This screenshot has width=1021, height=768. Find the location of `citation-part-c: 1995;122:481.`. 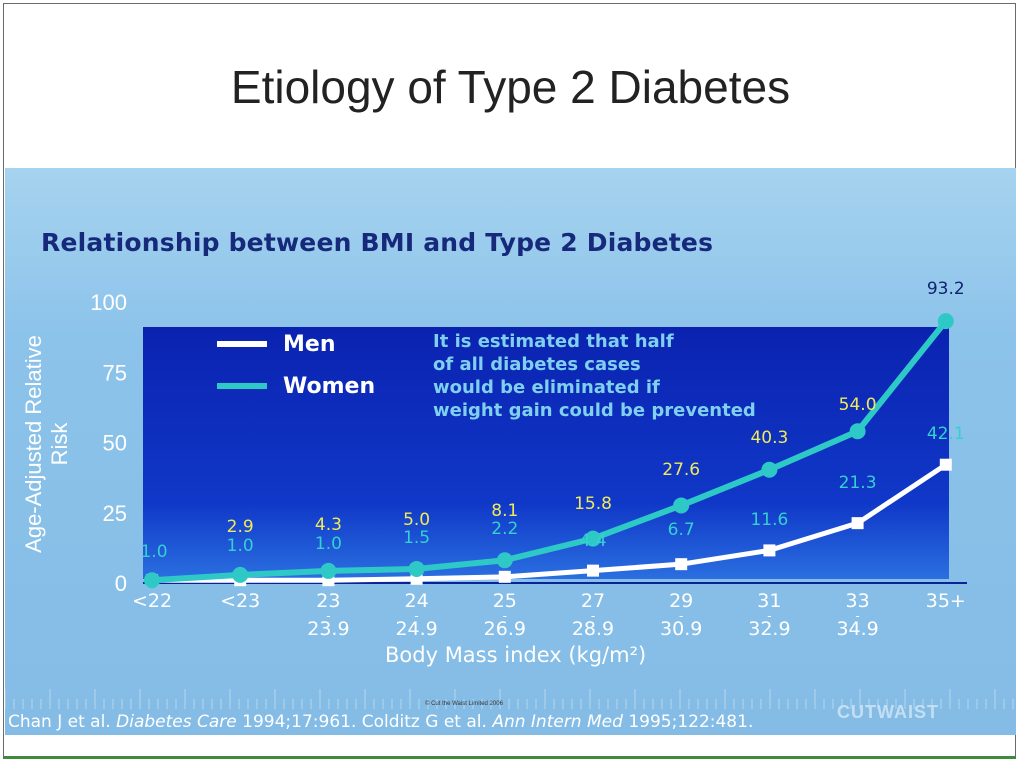

citation-part-c: 1995;122:481. is located at coordinates (688, 722).